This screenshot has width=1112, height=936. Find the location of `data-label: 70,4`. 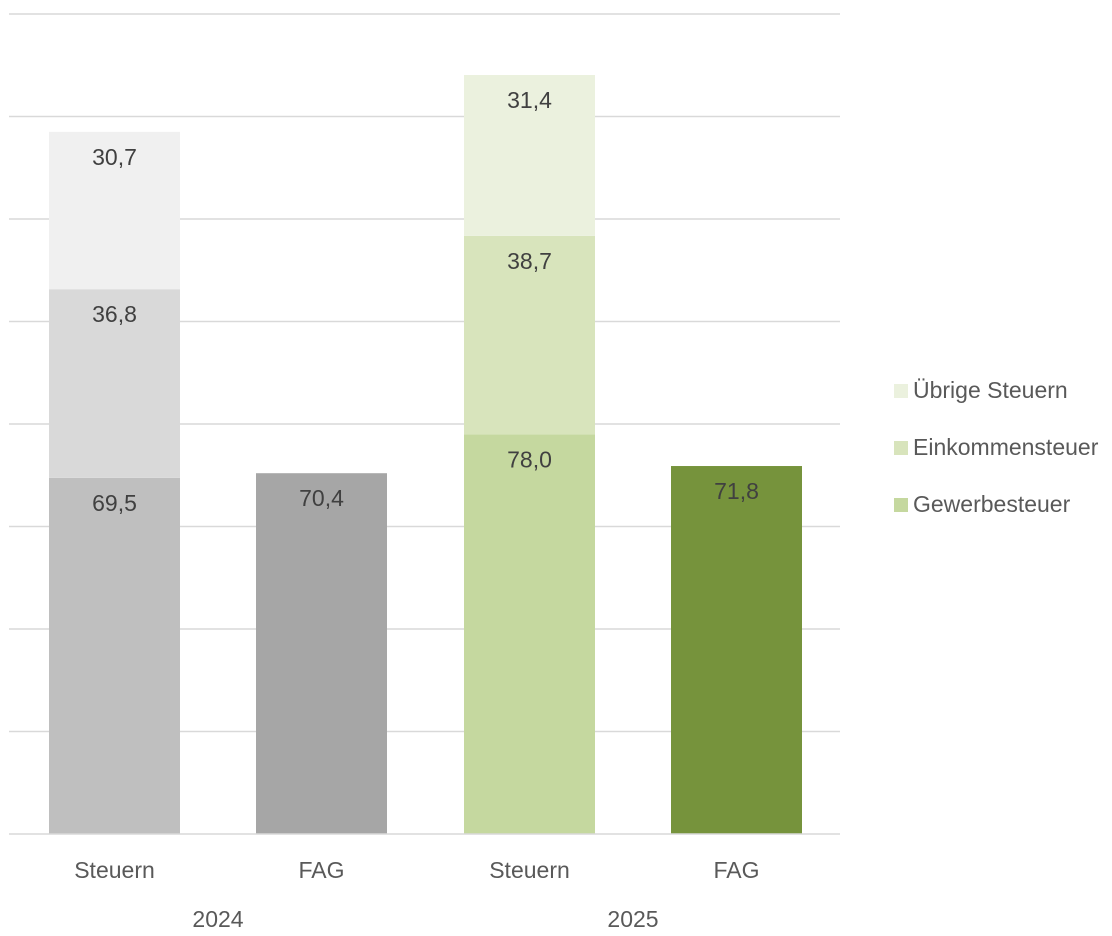

data-label: 70,4 is located at coordinates (321, 498).